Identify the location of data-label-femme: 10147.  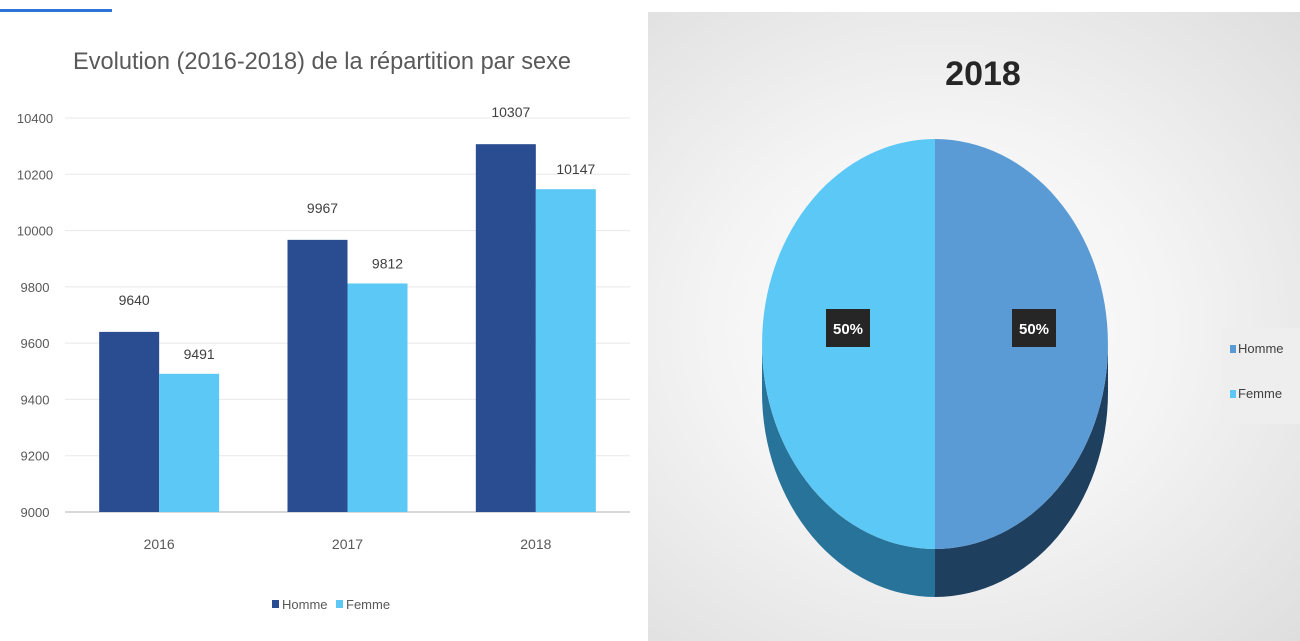
(575, 169).